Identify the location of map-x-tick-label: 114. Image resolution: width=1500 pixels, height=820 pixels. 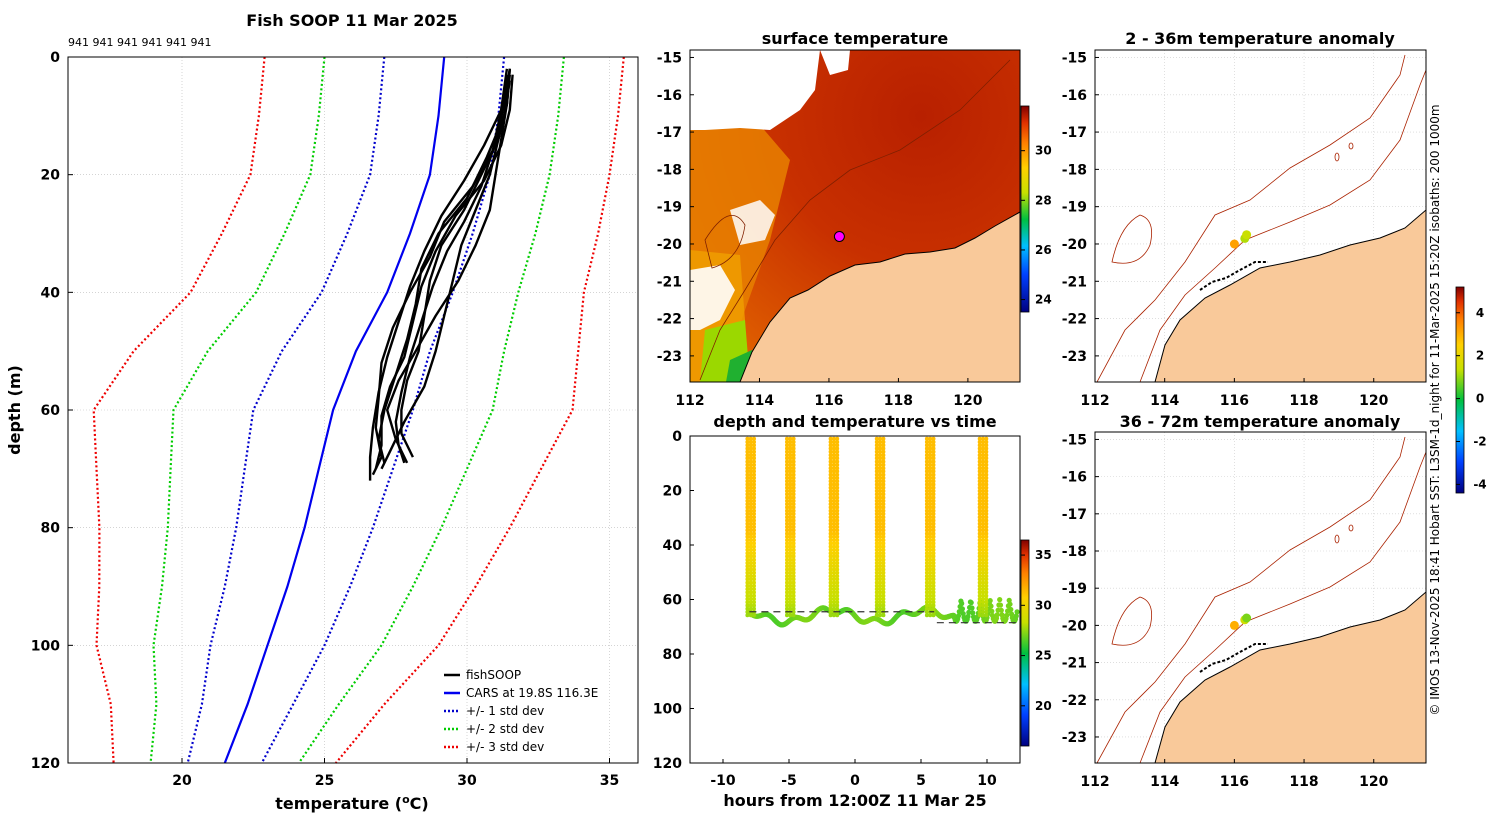
(1164, 782).